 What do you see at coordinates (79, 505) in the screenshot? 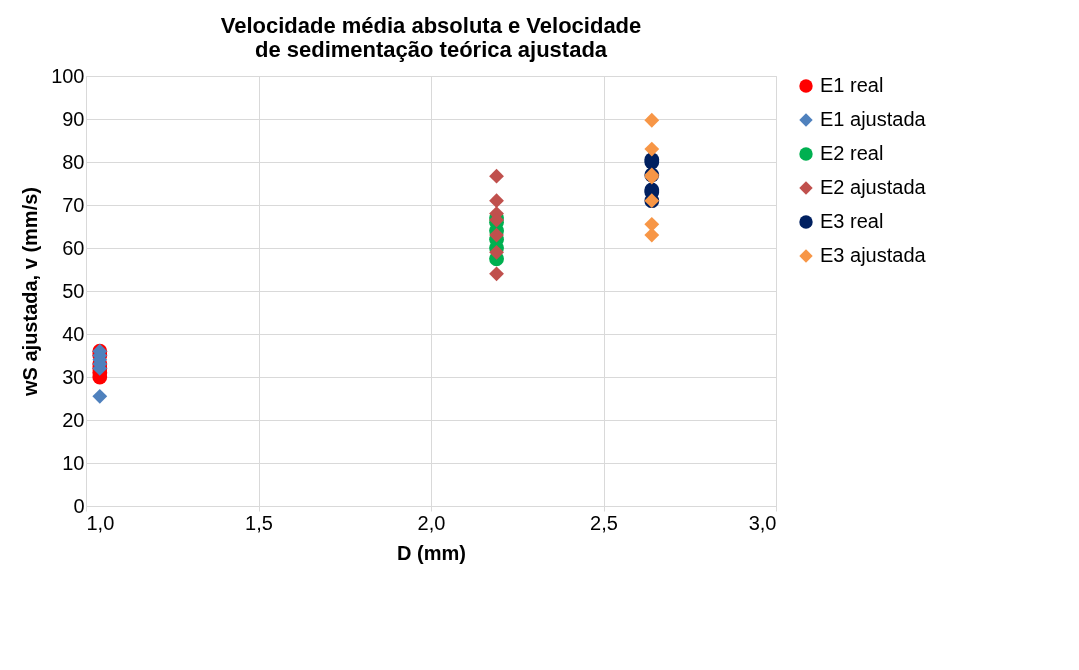
I see `y-tick-label: 0` at bounding box center [79, 505].